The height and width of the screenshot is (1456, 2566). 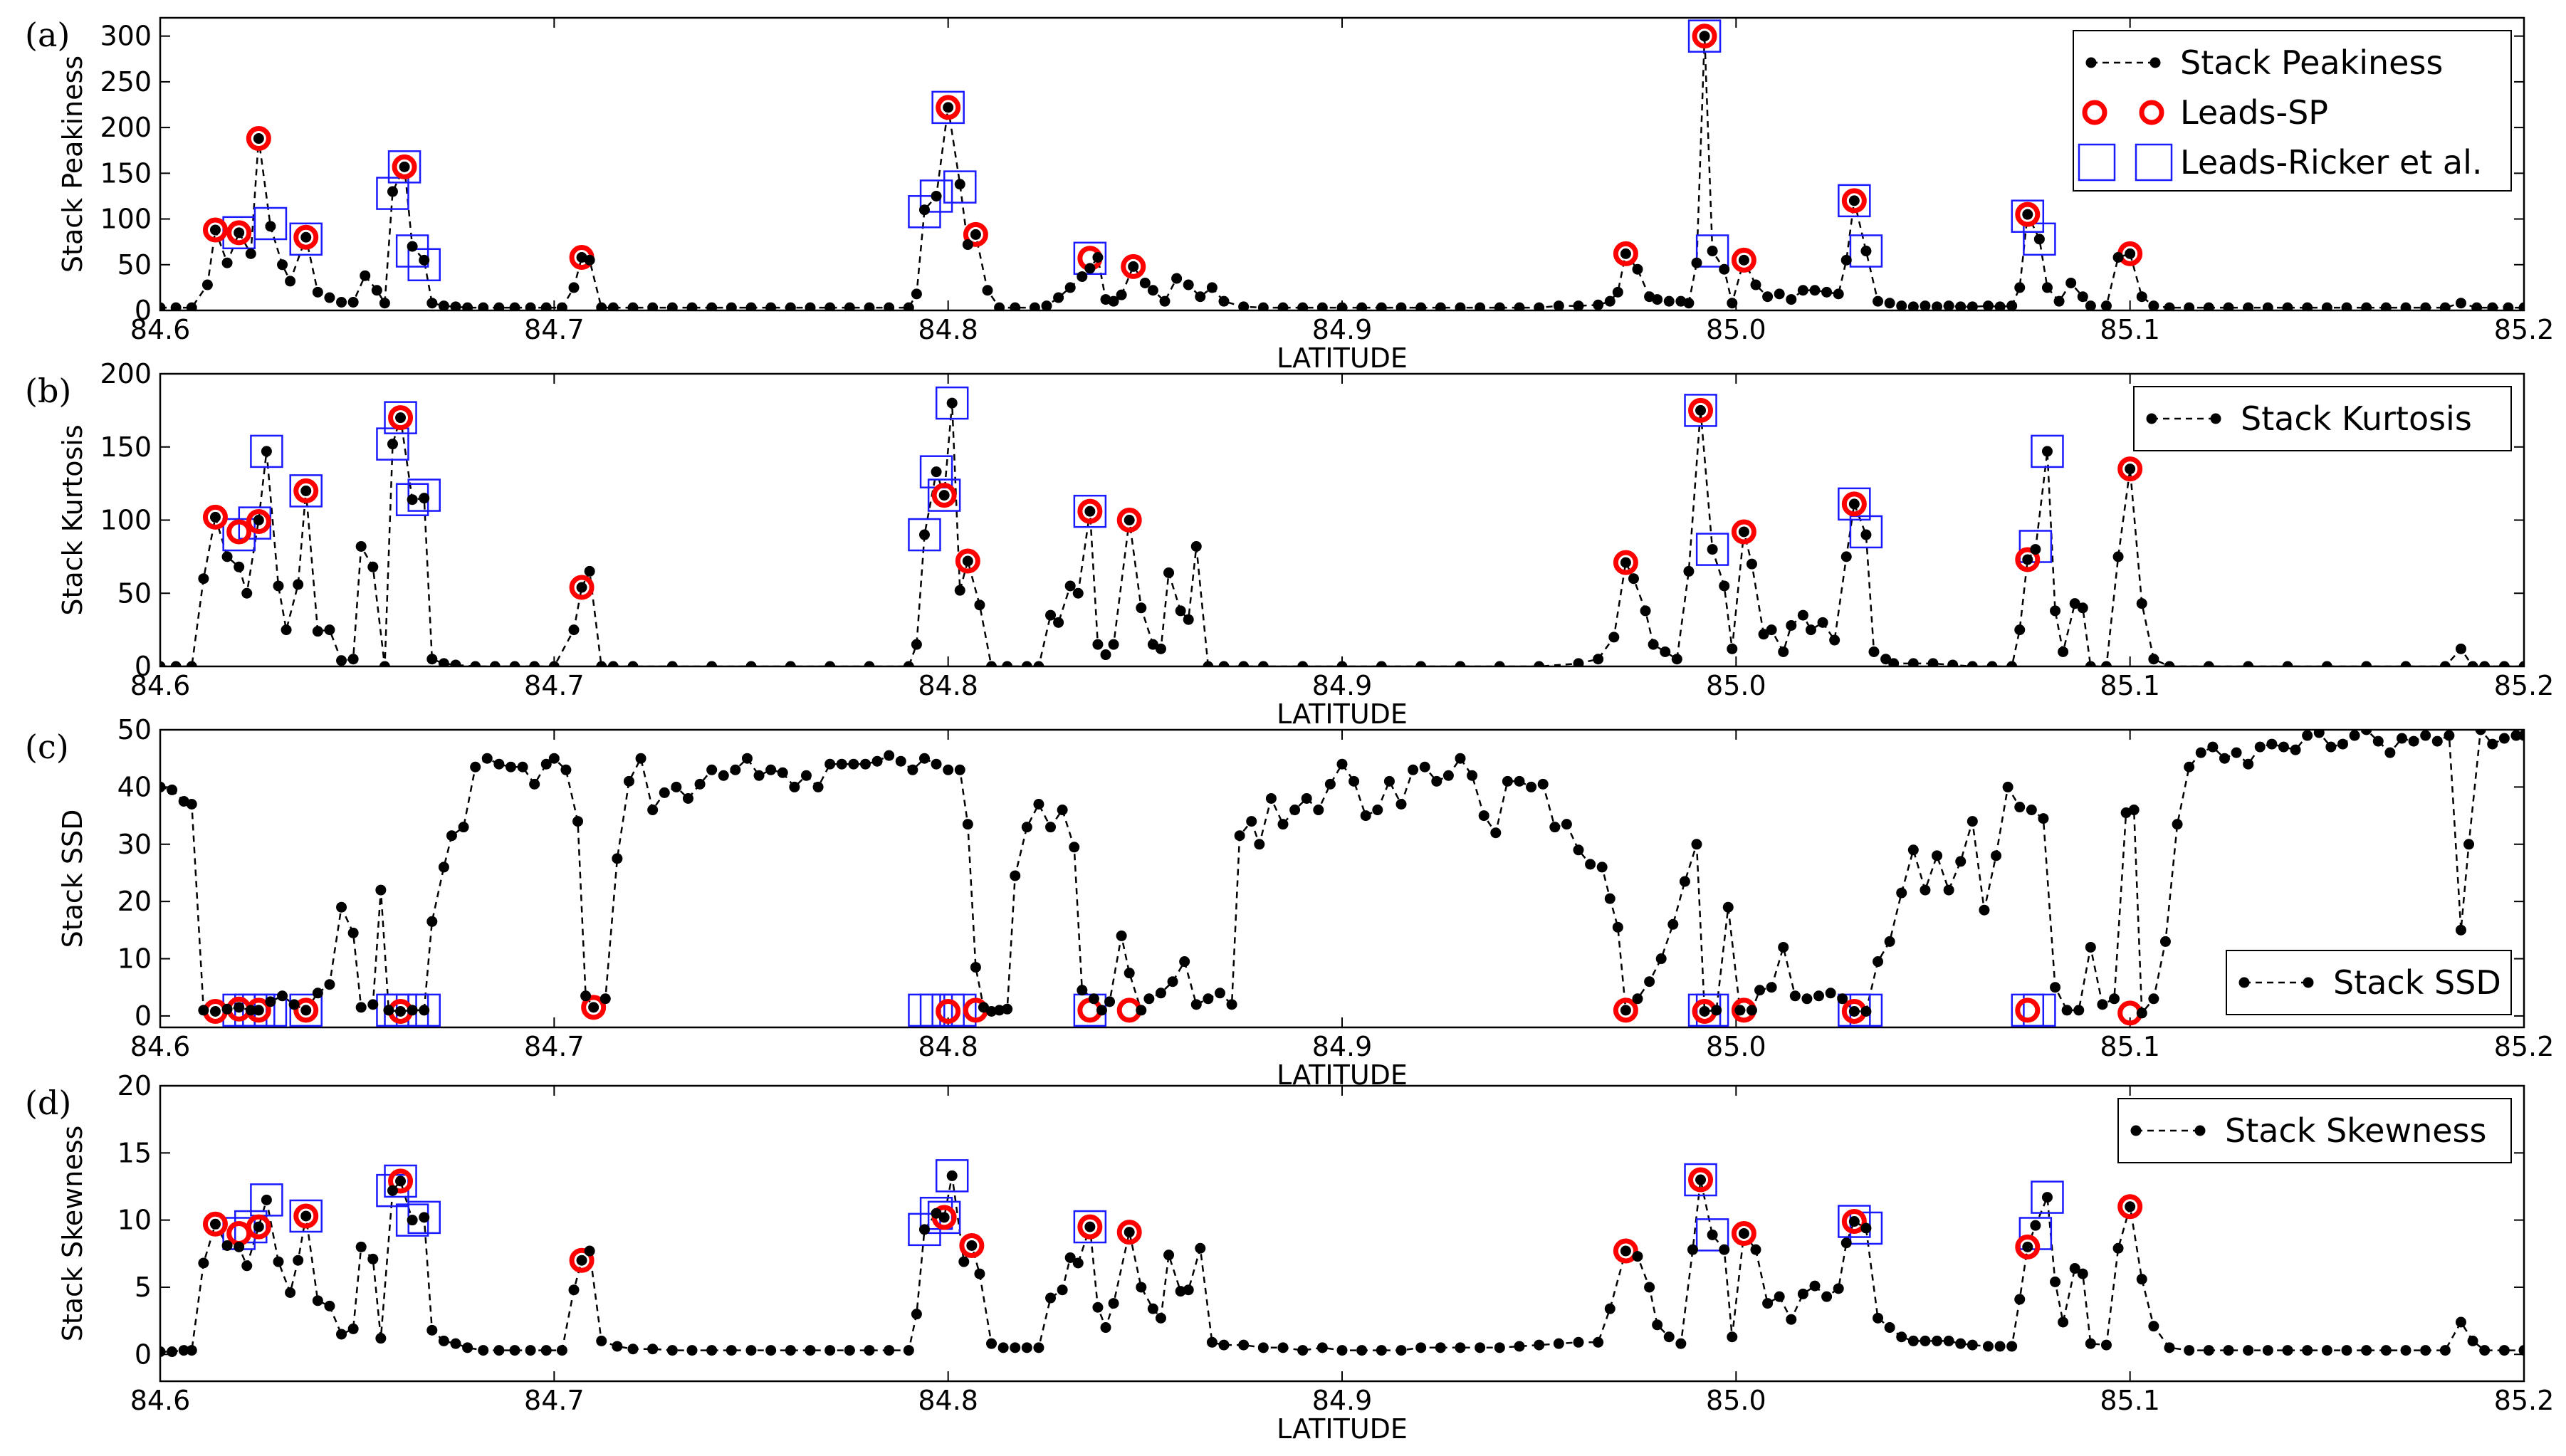 I want to click on y-axis-label: Stack Skewness, so click(x=72, y=1234).